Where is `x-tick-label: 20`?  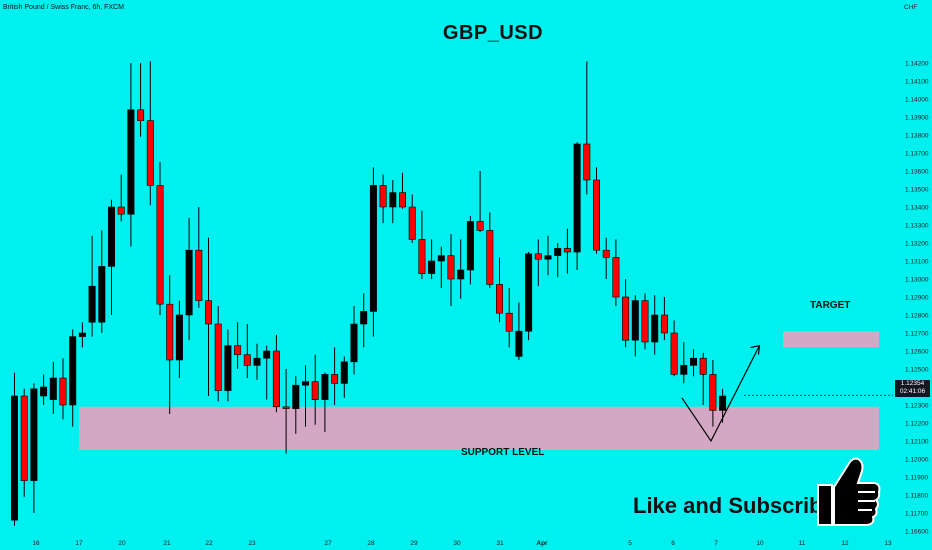 x-tick-label: 20 is located at coordinates (122, 543).